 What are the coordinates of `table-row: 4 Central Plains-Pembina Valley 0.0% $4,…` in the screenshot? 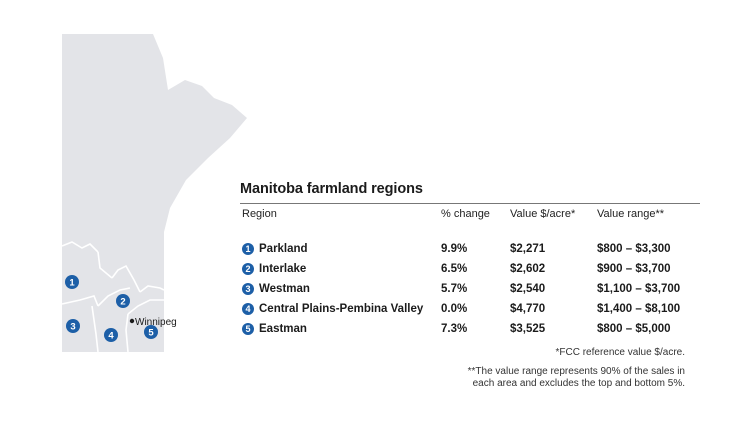 It's located at (470, 310).